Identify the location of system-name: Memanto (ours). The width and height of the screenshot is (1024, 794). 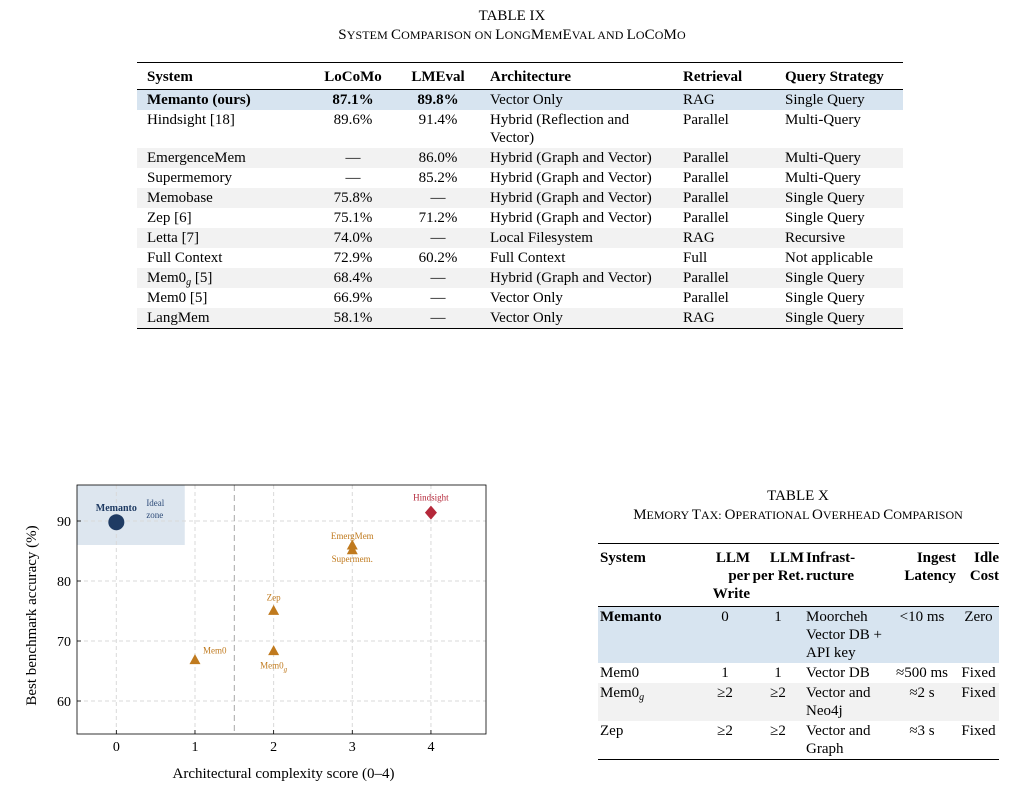
(199, 100).